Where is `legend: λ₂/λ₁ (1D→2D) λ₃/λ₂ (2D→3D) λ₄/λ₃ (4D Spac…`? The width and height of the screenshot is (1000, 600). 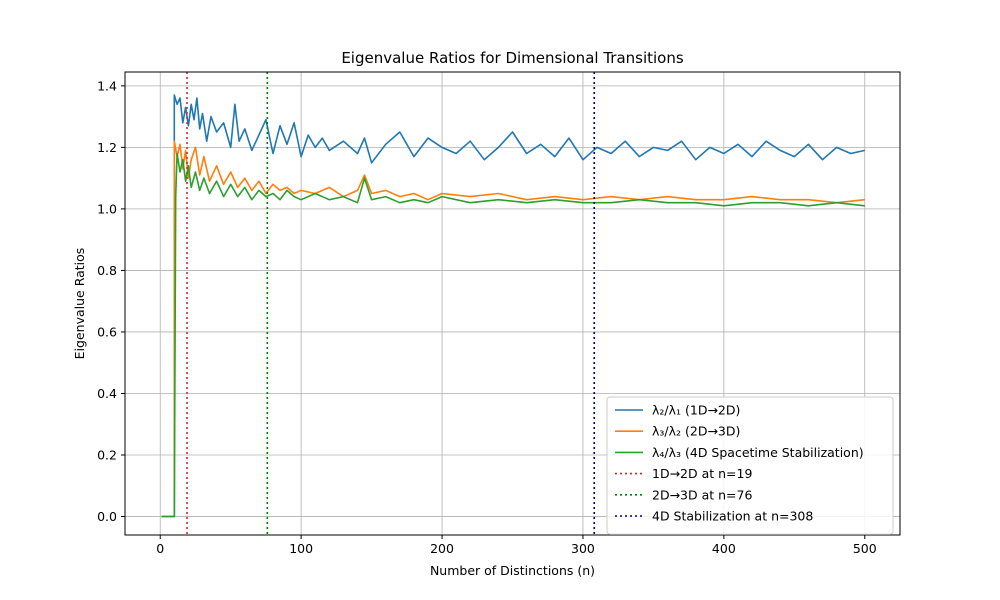 legend: λ₂/λ₁ (1D→2D) λ₃/λ₂ (2D→3D) λ₄/λ₃ (4D Spac… is located at coordinates (750, 465).